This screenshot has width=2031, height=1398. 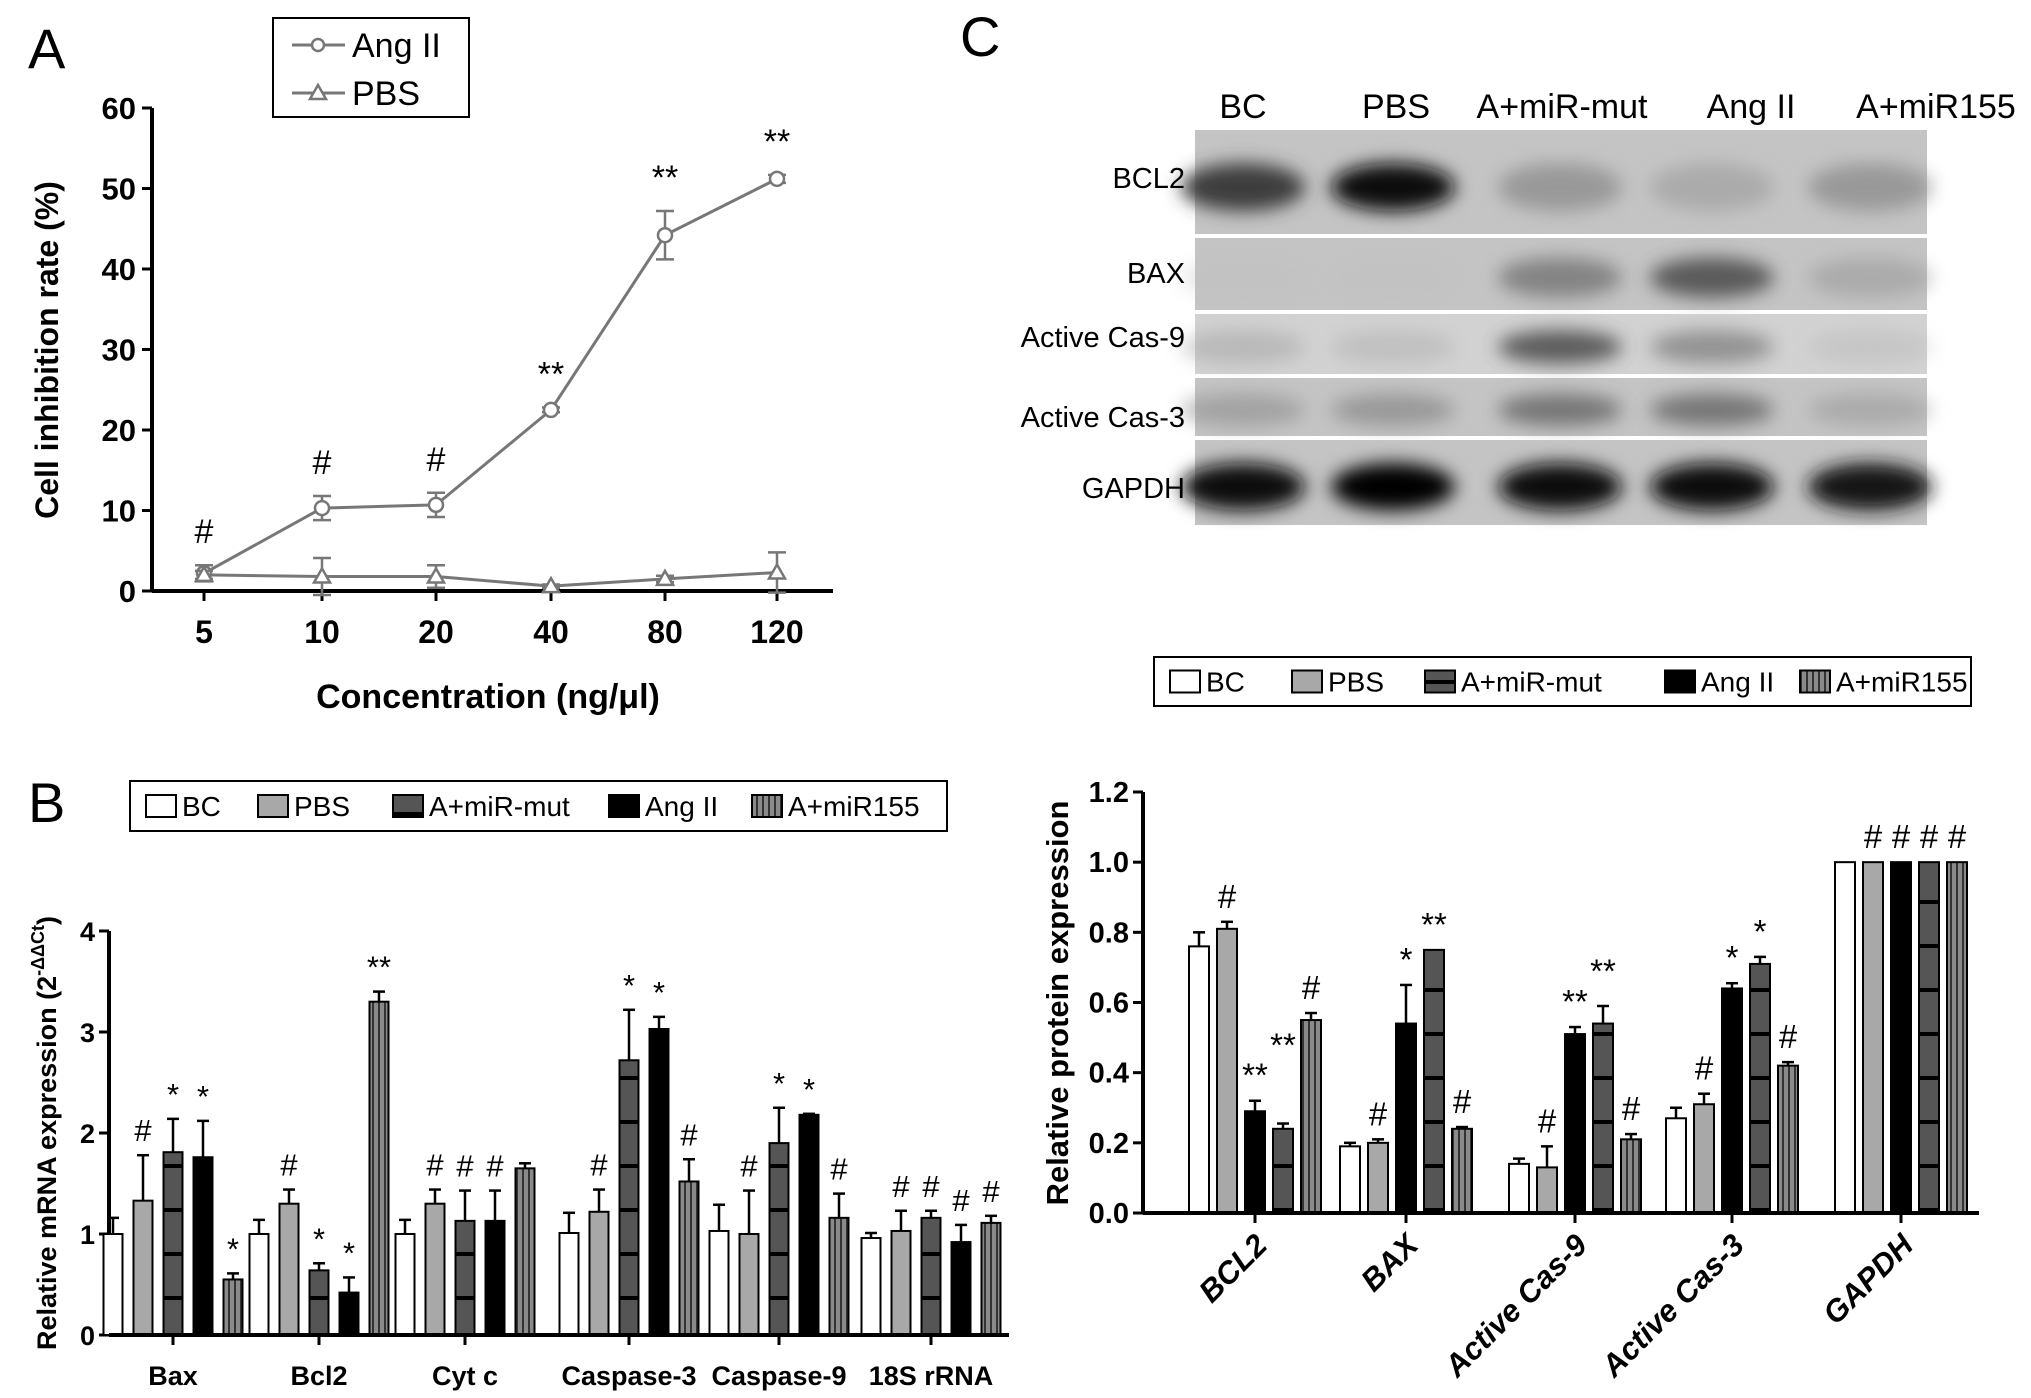 What do you see at coordinates (465, 1376) in the screenshot?
I see `x-tick-label: Cyt c` at bounding box center [465, 1376].